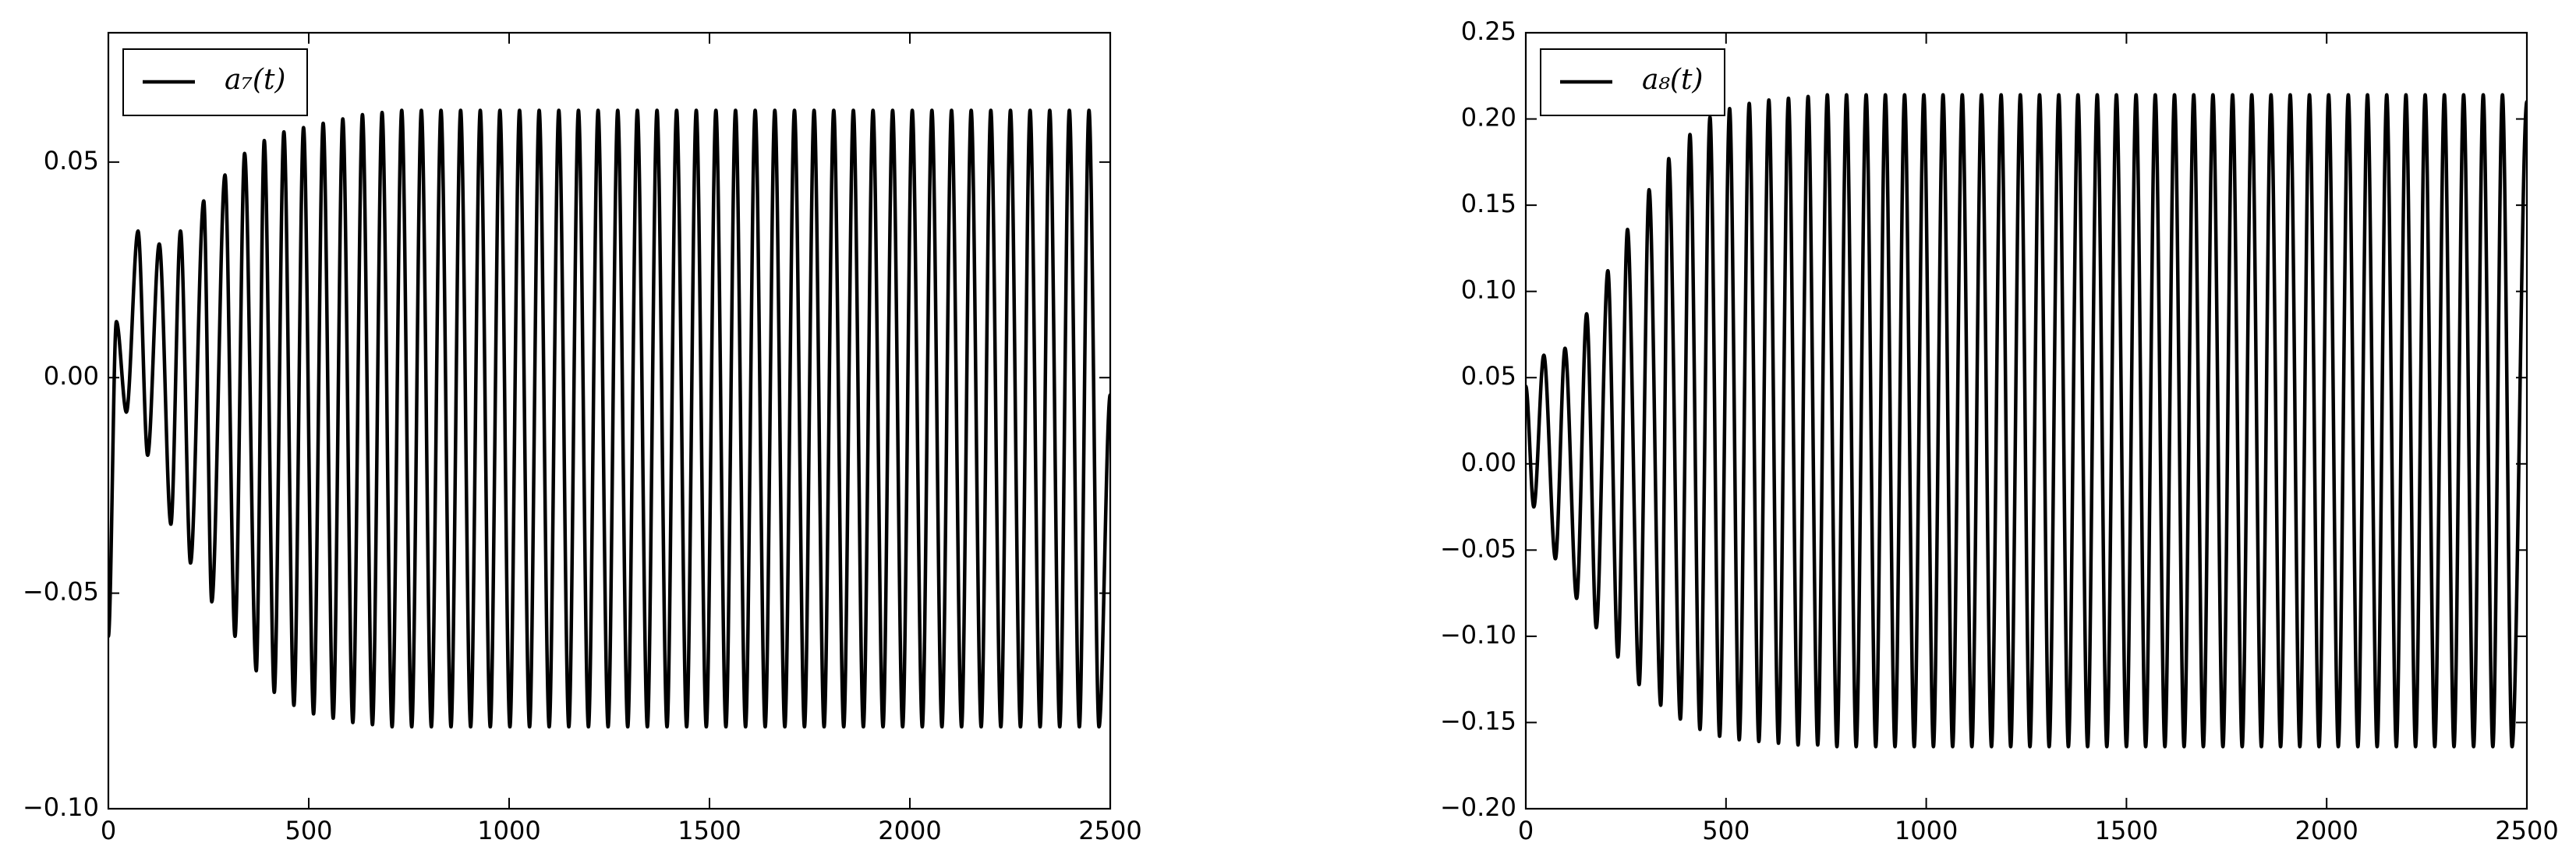 This screenshot has width=2576, height=868. What do you see at coordinates (1478, 720) in the screenshot?
I see `y-tick-label: −0.15` at bounding box center [1478, 720].